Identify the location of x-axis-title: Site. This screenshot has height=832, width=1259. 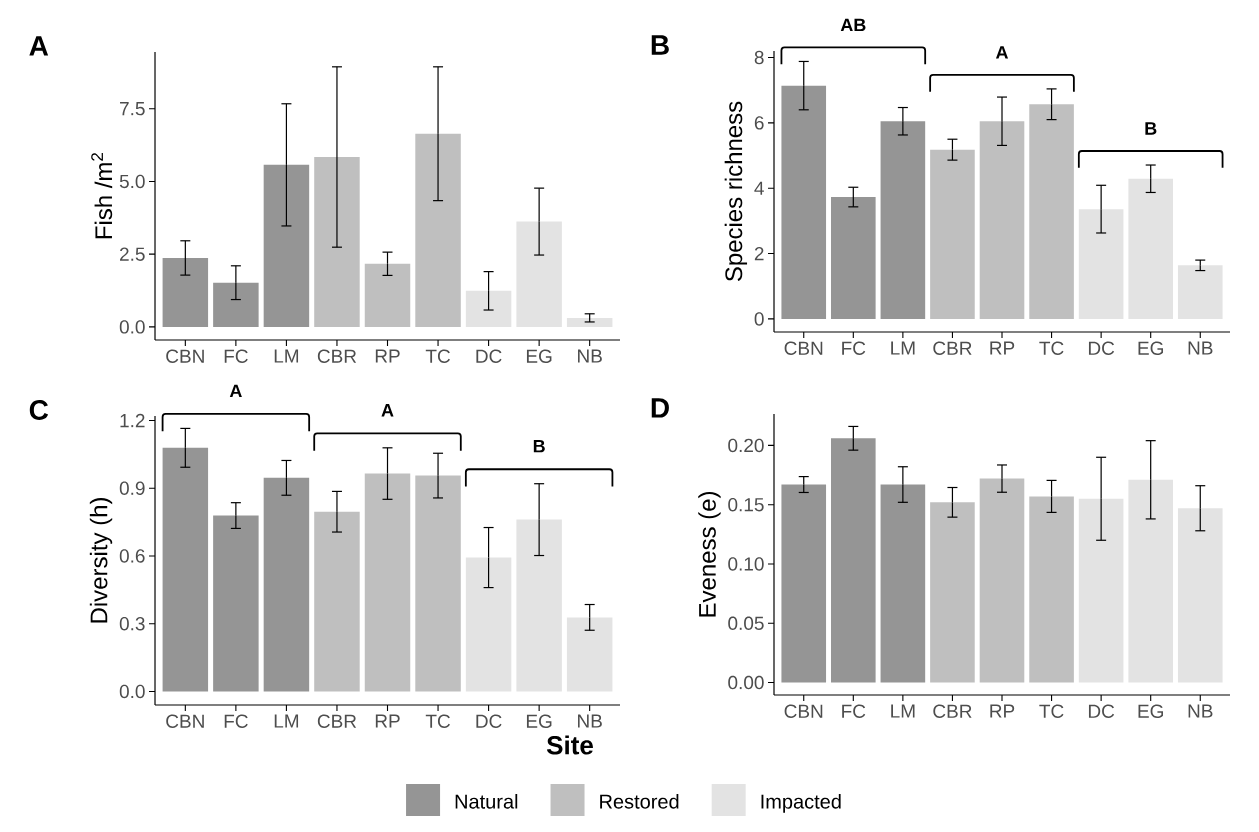
(569, 745).